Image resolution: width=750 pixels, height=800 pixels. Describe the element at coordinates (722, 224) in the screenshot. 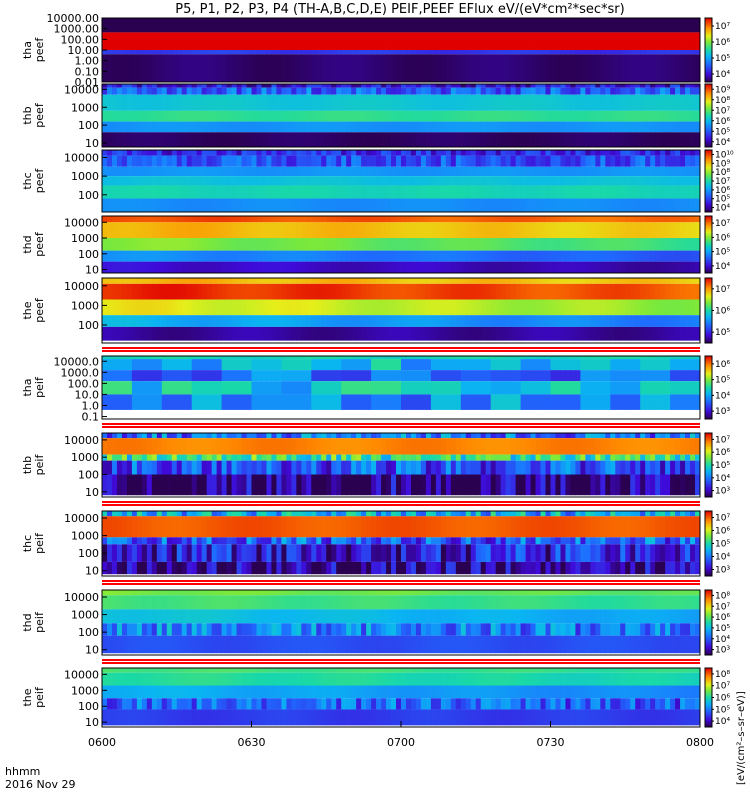

I see `colorbar-tick-label: 10⁷` at that location.